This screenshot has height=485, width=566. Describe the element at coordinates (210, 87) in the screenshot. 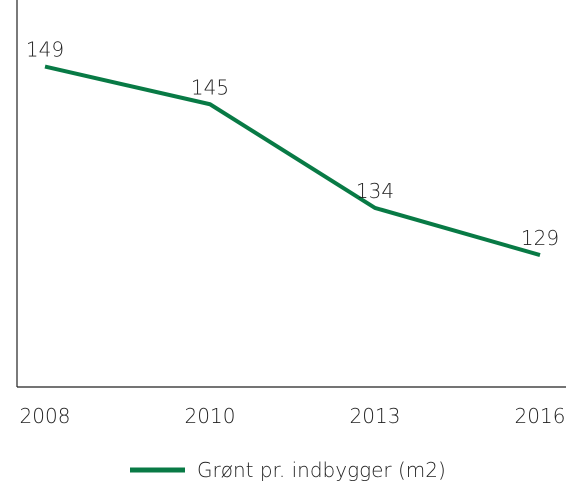

I see `data-label: 145` at that location.